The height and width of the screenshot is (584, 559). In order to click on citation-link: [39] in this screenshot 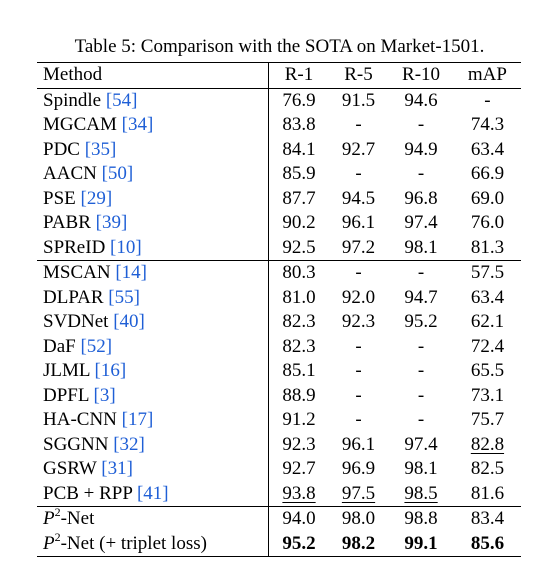, I will do `click(111, 222)`.